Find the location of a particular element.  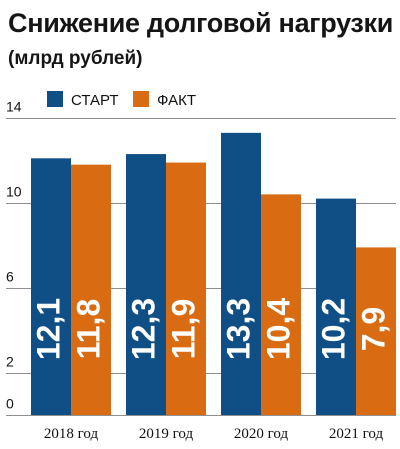

legend-swatch-fact is located at coordinates (141, 99).